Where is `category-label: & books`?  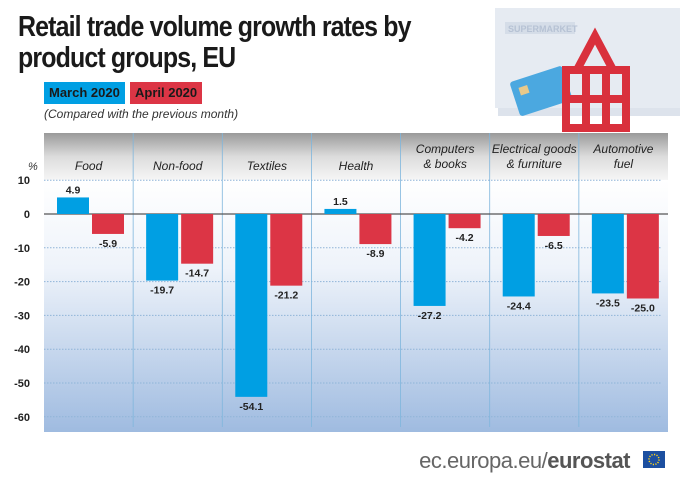
category-label: & books is located at coordinates (444, 164).